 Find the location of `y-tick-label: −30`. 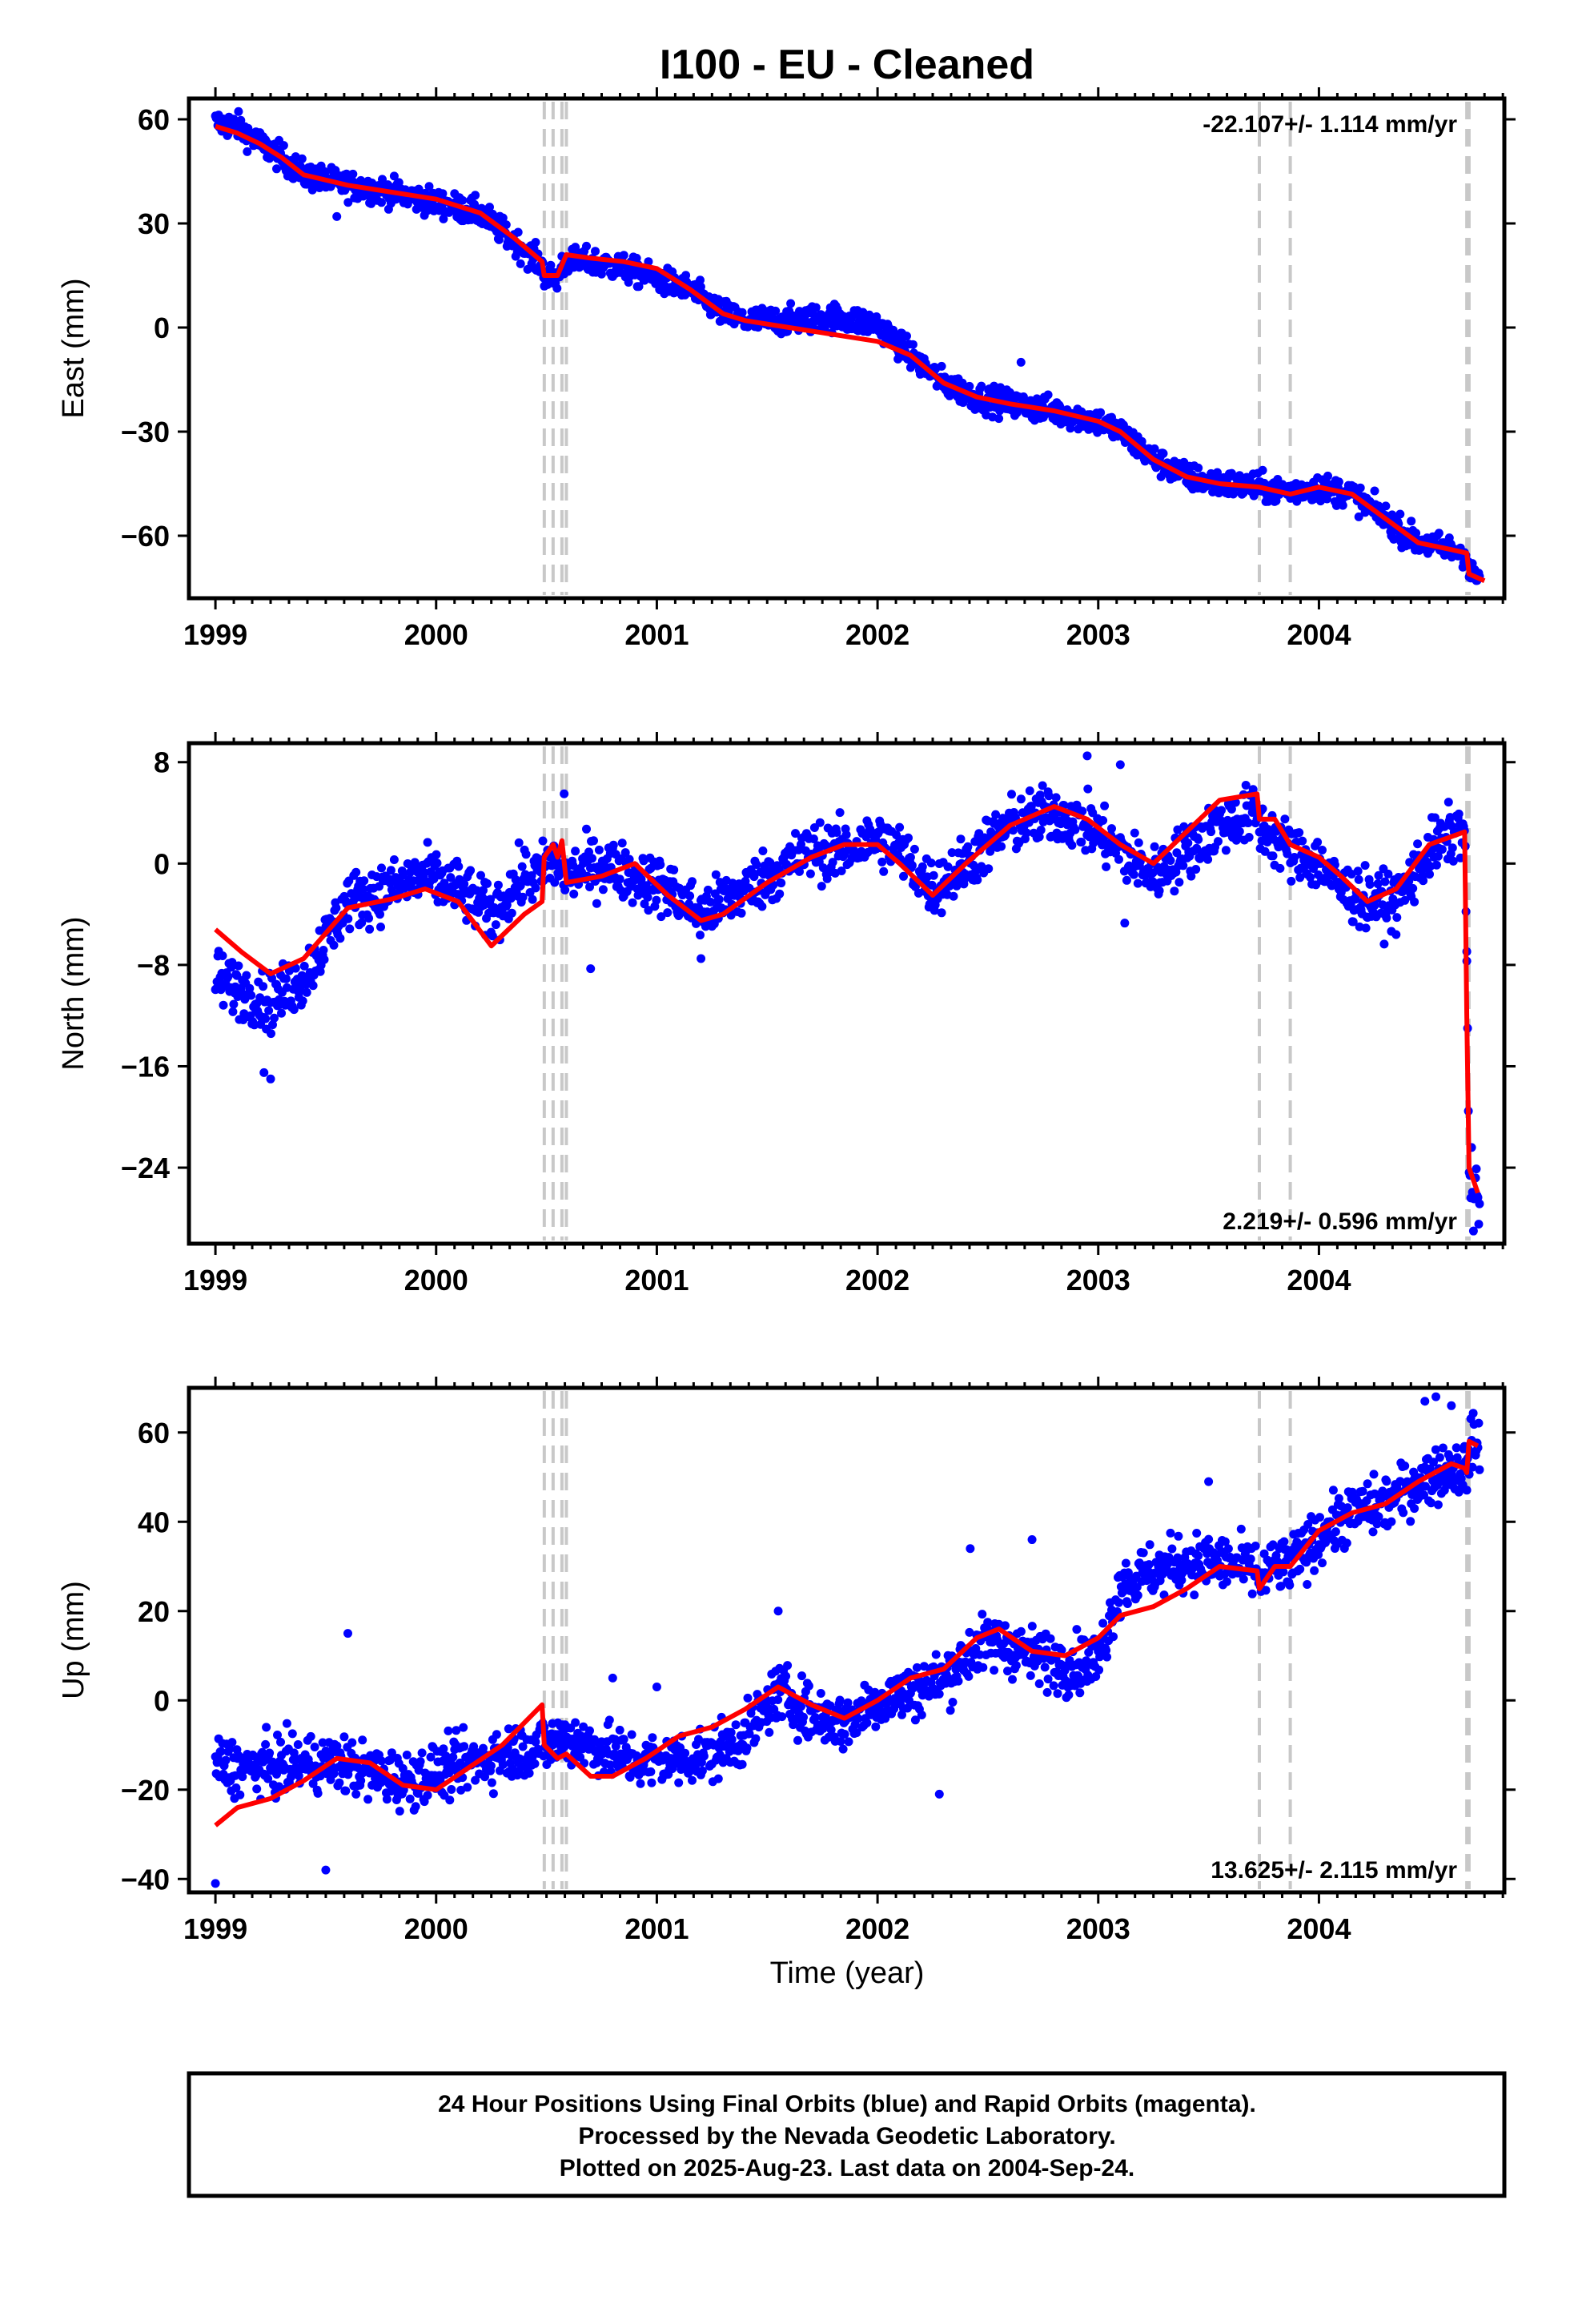

y-tick-label: −30 is located at coordinates (145, 432).